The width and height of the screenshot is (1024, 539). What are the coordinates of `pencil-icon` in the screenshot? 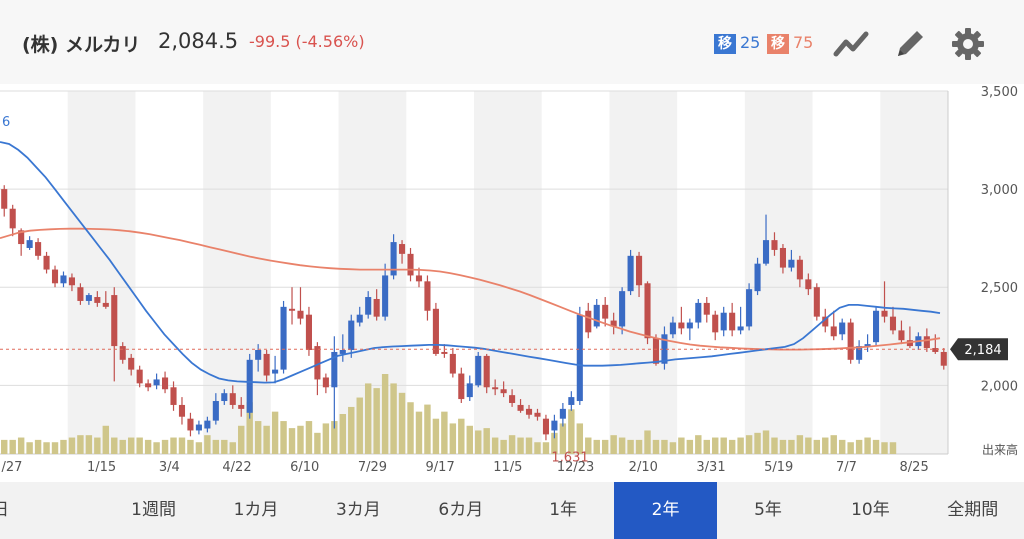 It's located at (910, 44).